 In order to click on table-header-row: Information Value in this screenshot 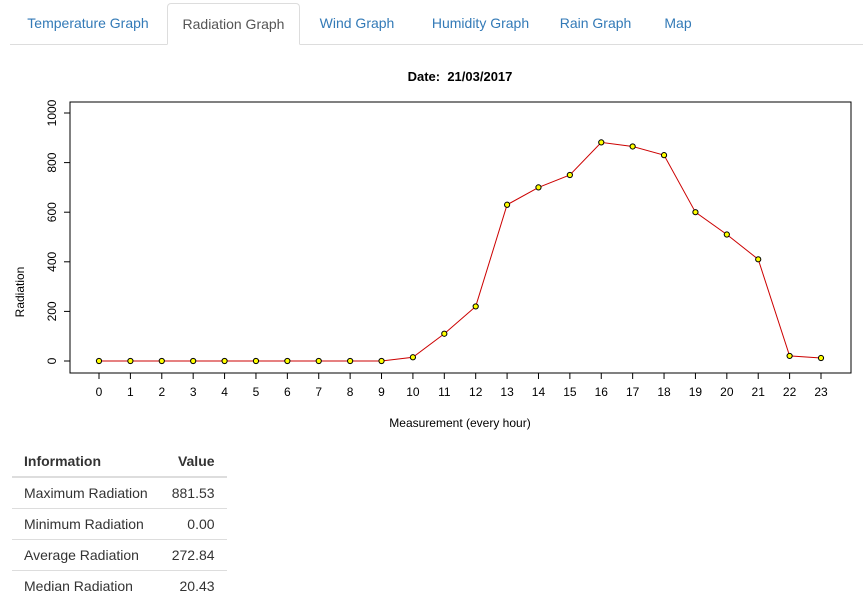, I will do `click(119, 461)`.